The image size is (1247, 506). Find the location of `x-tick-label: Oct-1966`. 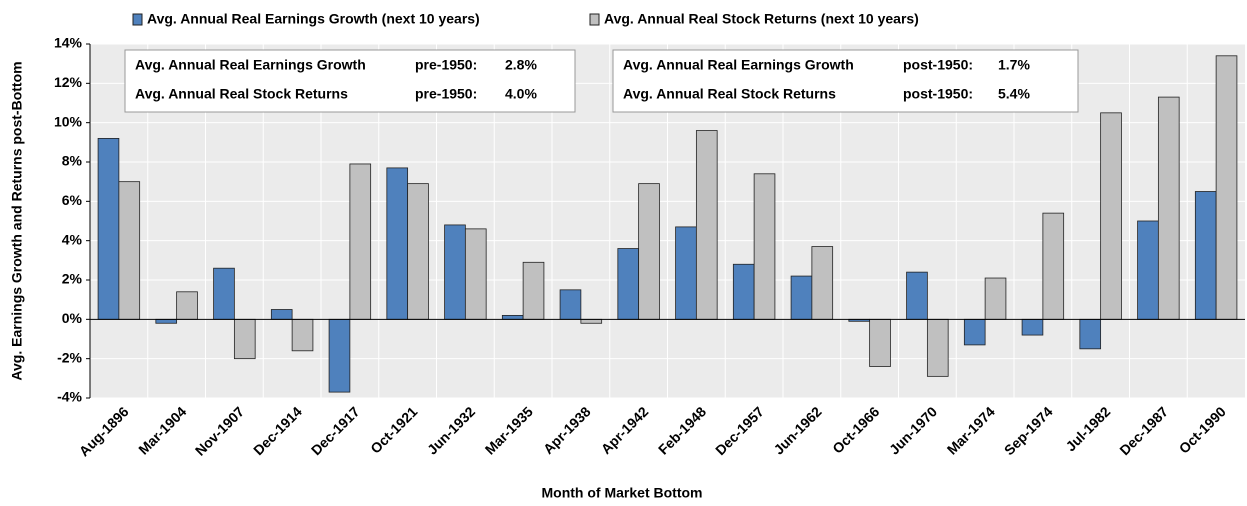

x-tick-label: Oct-1966 is located at coordinates (855, 429).